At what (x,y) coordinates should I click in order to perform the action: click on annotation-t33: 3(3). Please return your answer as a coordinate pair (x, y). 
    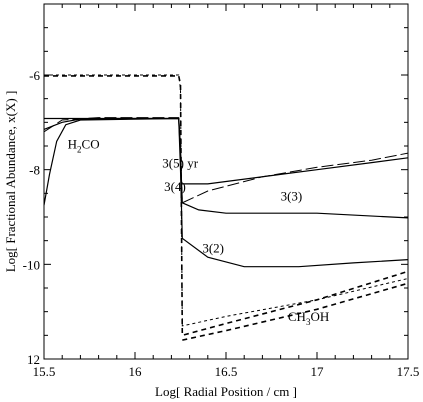
    Looking at the image, I should click on (292, 195).